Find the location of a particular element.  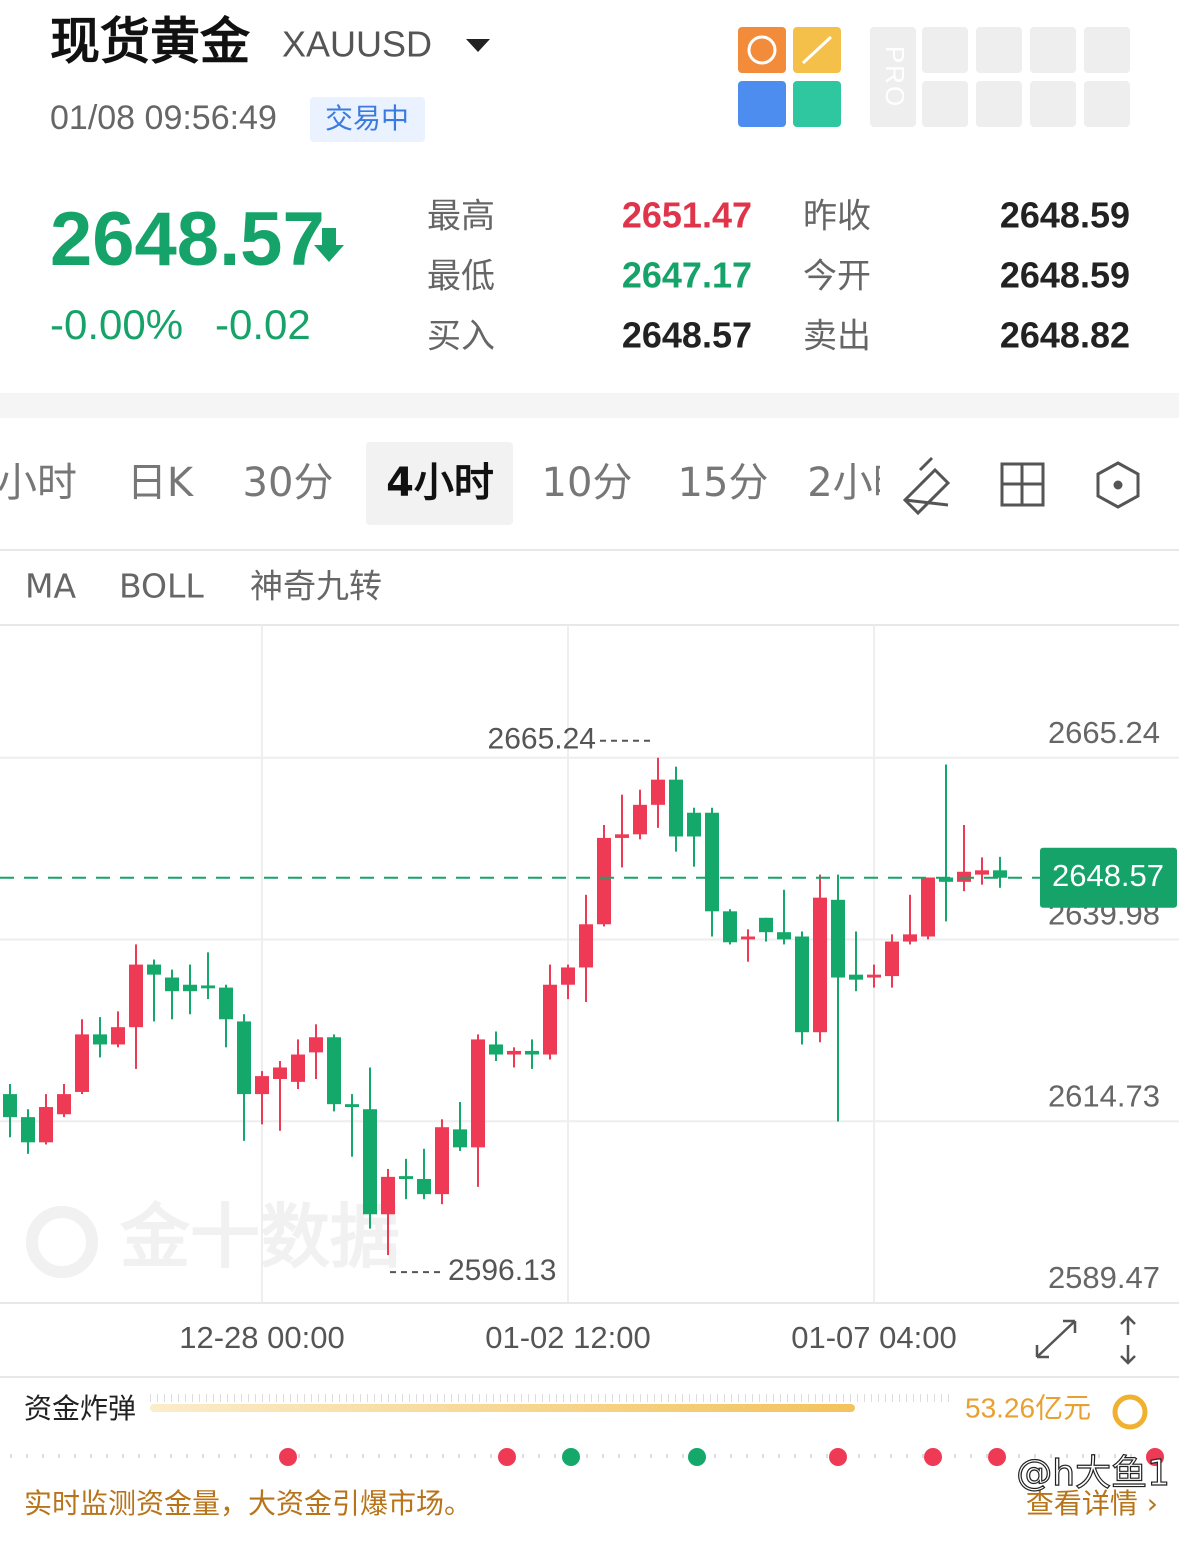

stat-value: 2648.82 is located at coordinates (1065, 335).